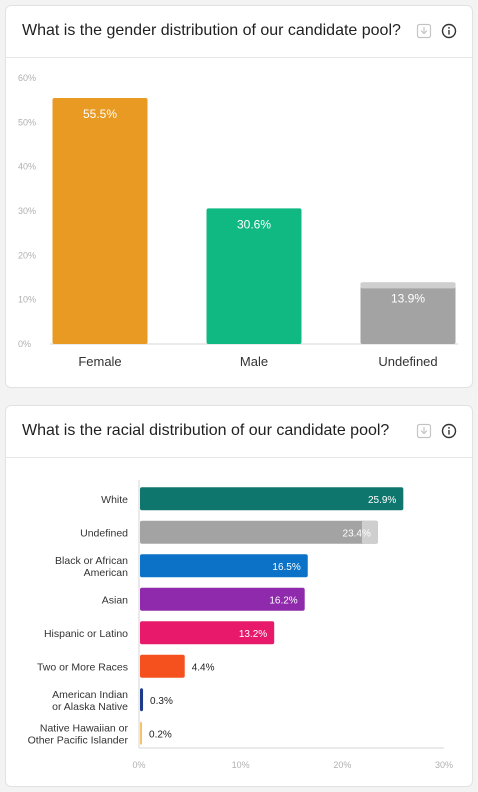 The width and height of the screenshot is (478, 792). What do you see at coordinates (104, 533) in the screenshot?
I see `y-category-label: Undefined` at bounding box center [104, 533].